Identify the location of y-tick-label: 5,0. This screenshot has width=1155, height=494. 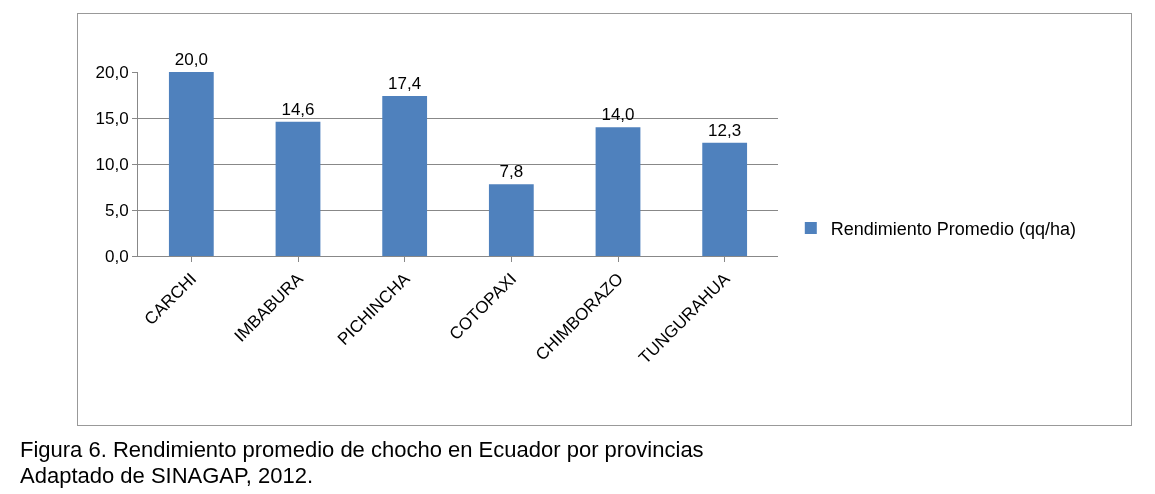
(116, 210).